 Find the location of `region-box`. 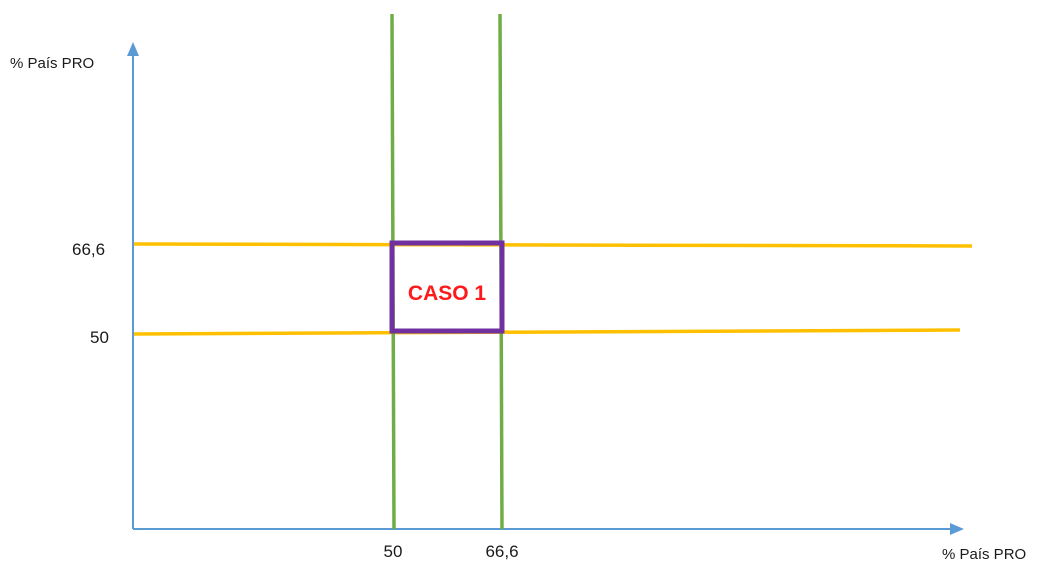

region-box is located at coordinates (447, 287).